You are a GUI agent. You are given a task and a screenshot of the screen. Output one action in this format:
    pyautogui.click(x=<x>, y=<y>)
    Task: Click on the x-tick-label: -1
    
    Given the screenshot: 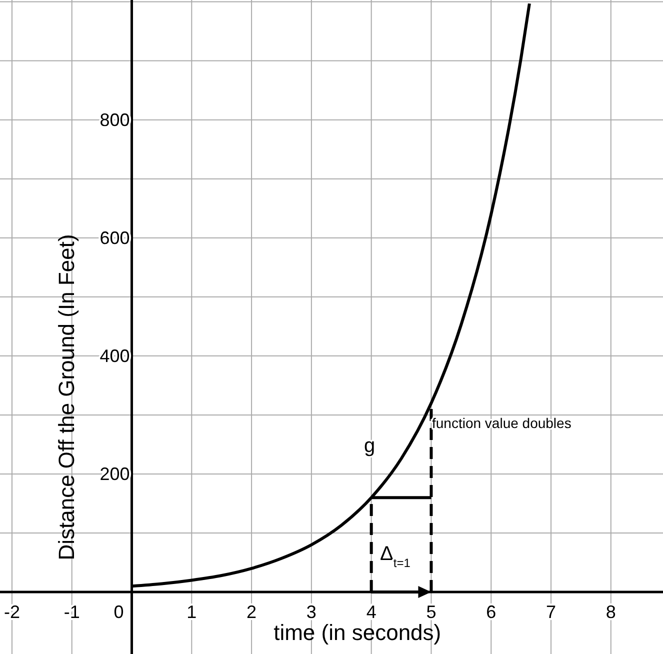 What is the action you would take?
    pyautogui.click(x=72, y=612)
    